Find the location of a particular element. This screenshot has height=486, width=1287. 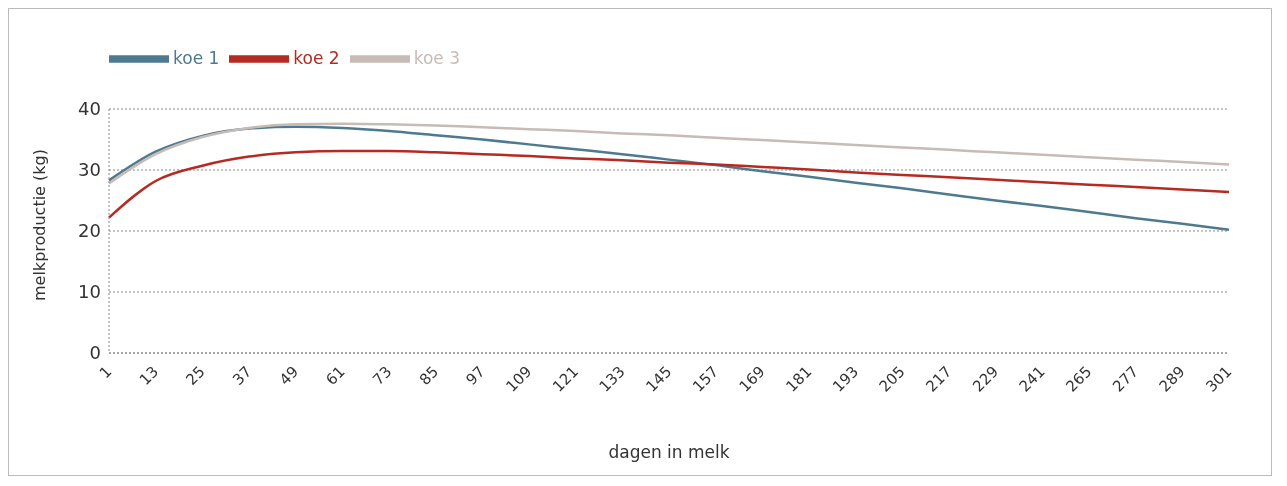

y-tick-label: 0 is located at coordinates (95, 353).